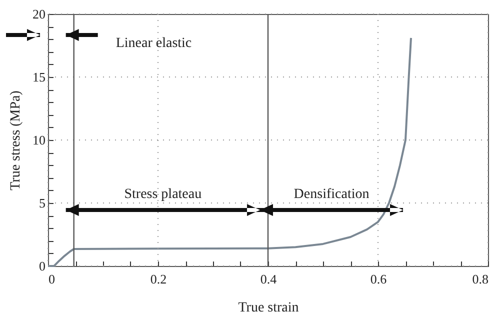  I want to click on annotation: Densification, so click(332, 194).